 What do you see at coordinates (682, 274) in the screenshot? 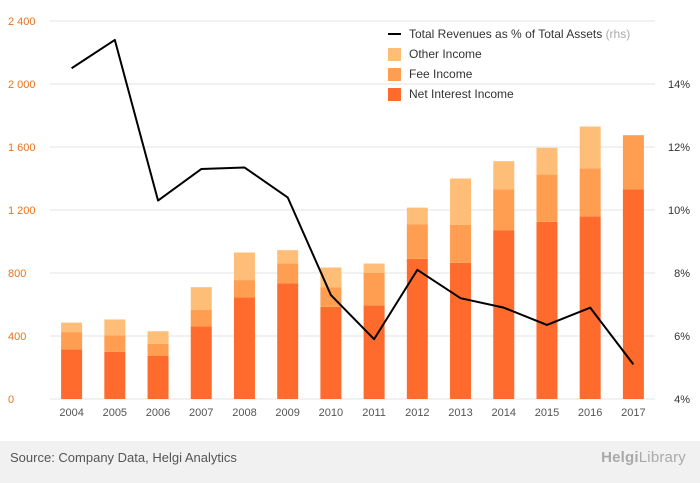
I see `y-right-tick-label: 8%` at bounding box center [682, 274].